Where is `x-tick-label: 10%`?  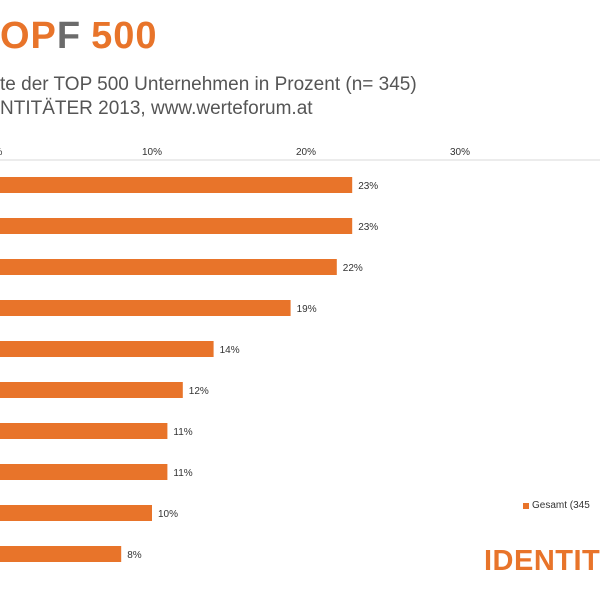
x-tick-label: 10% is located at coordinates (152, 152).